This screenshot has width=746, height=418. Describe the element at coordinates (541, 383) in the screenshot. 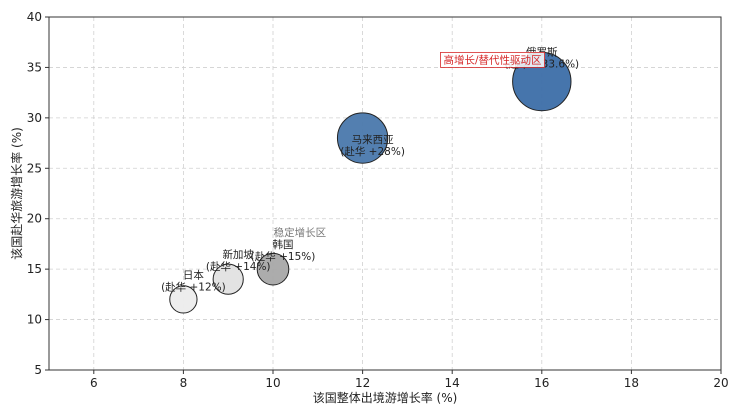

I see `x-tick-label: 16` at that location.